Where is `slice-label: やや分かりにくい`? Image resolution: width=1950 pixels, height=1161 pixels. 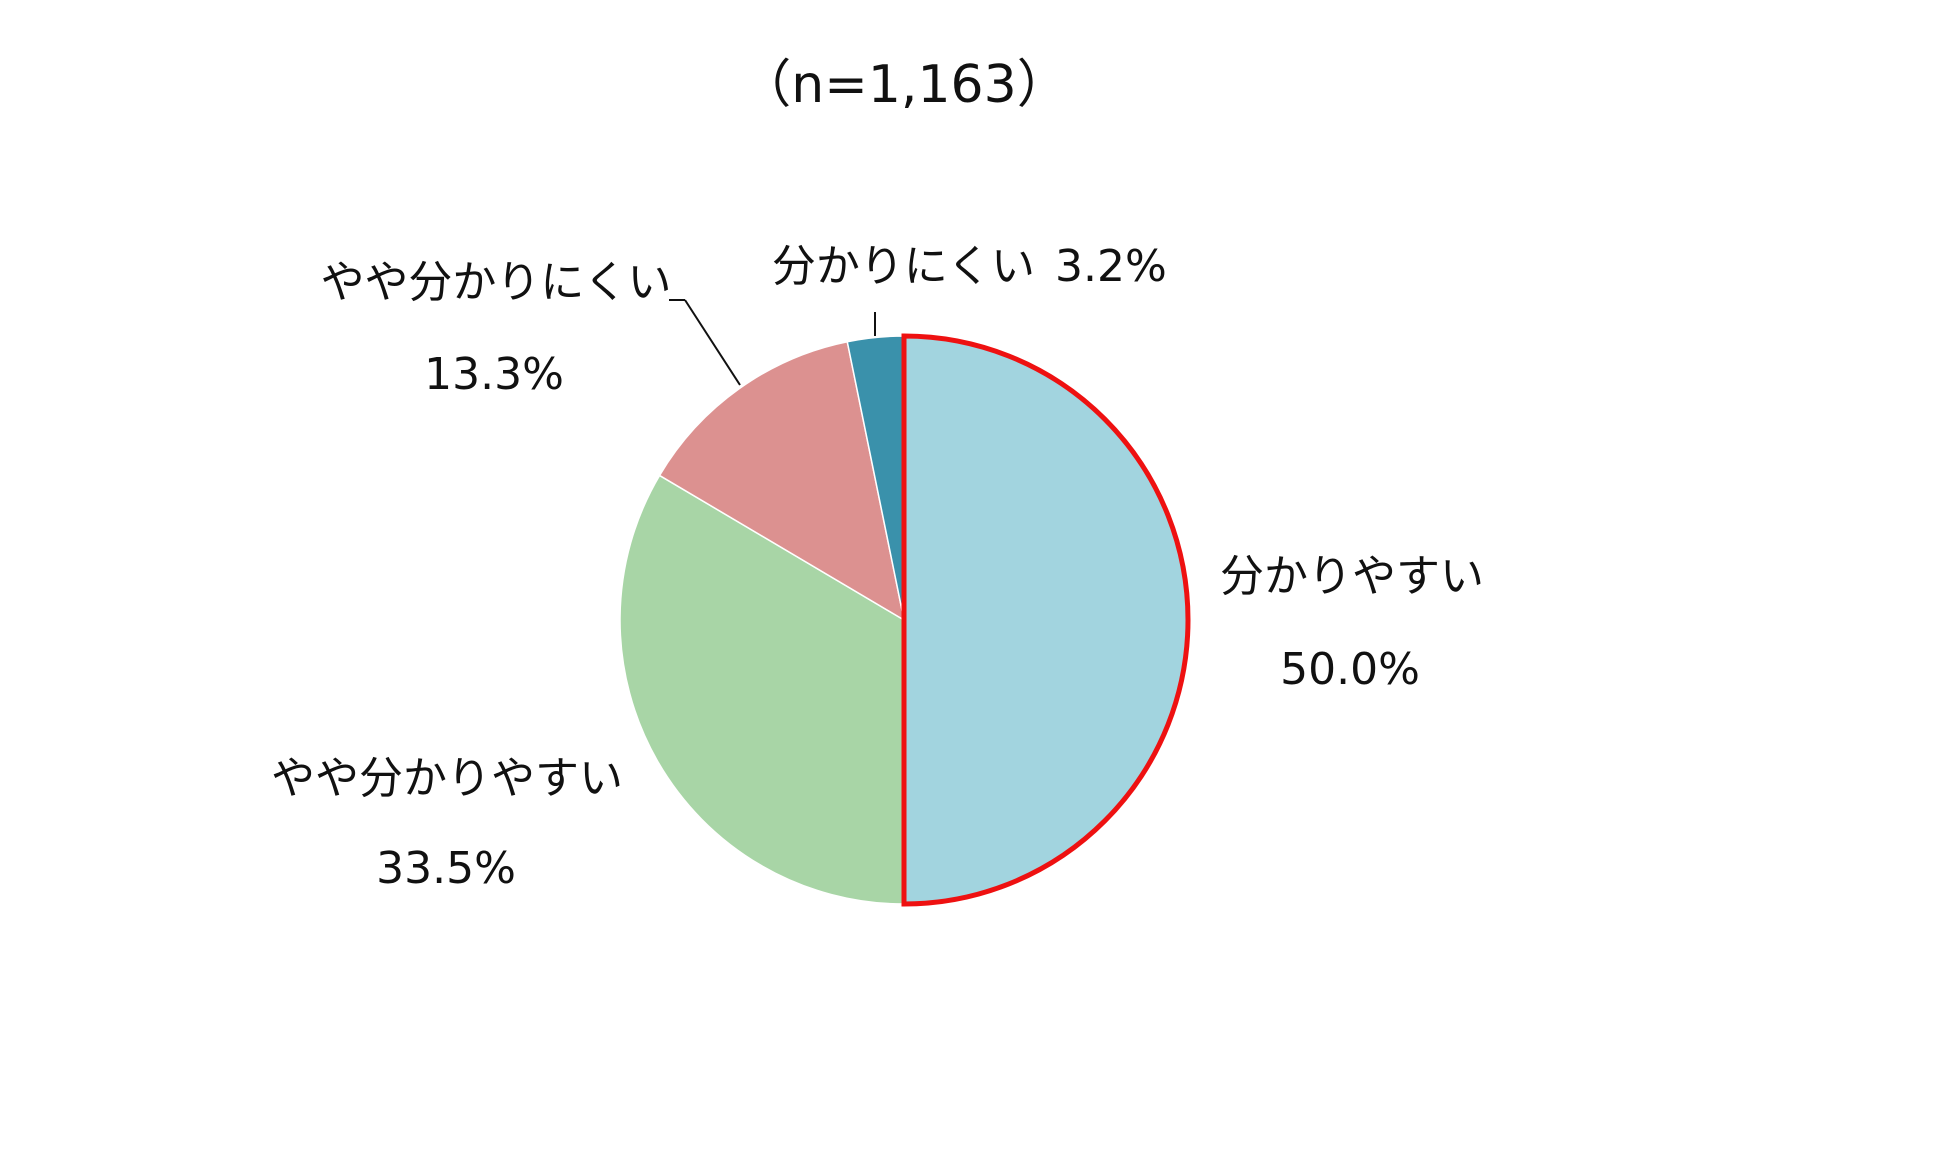 slice-label: やや分かりにくい is located at coordinates (495, 282).